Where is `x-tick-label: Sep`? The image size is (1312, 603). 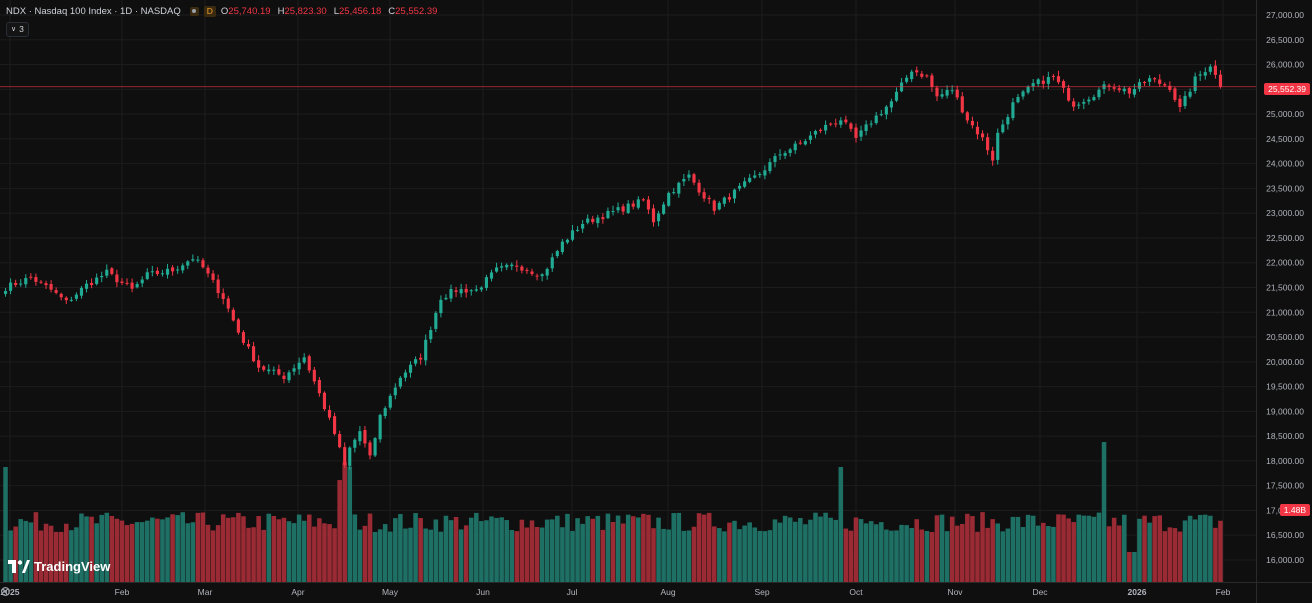 x-tick-label: Sep is located at coordinates (761, 592).